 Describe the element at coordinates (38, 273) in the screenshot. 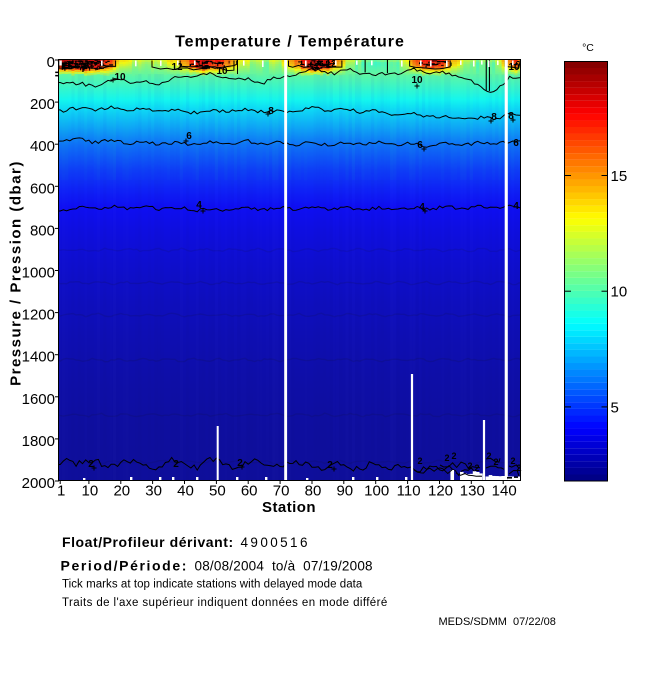

I see `svg-text: 1000` at that location.